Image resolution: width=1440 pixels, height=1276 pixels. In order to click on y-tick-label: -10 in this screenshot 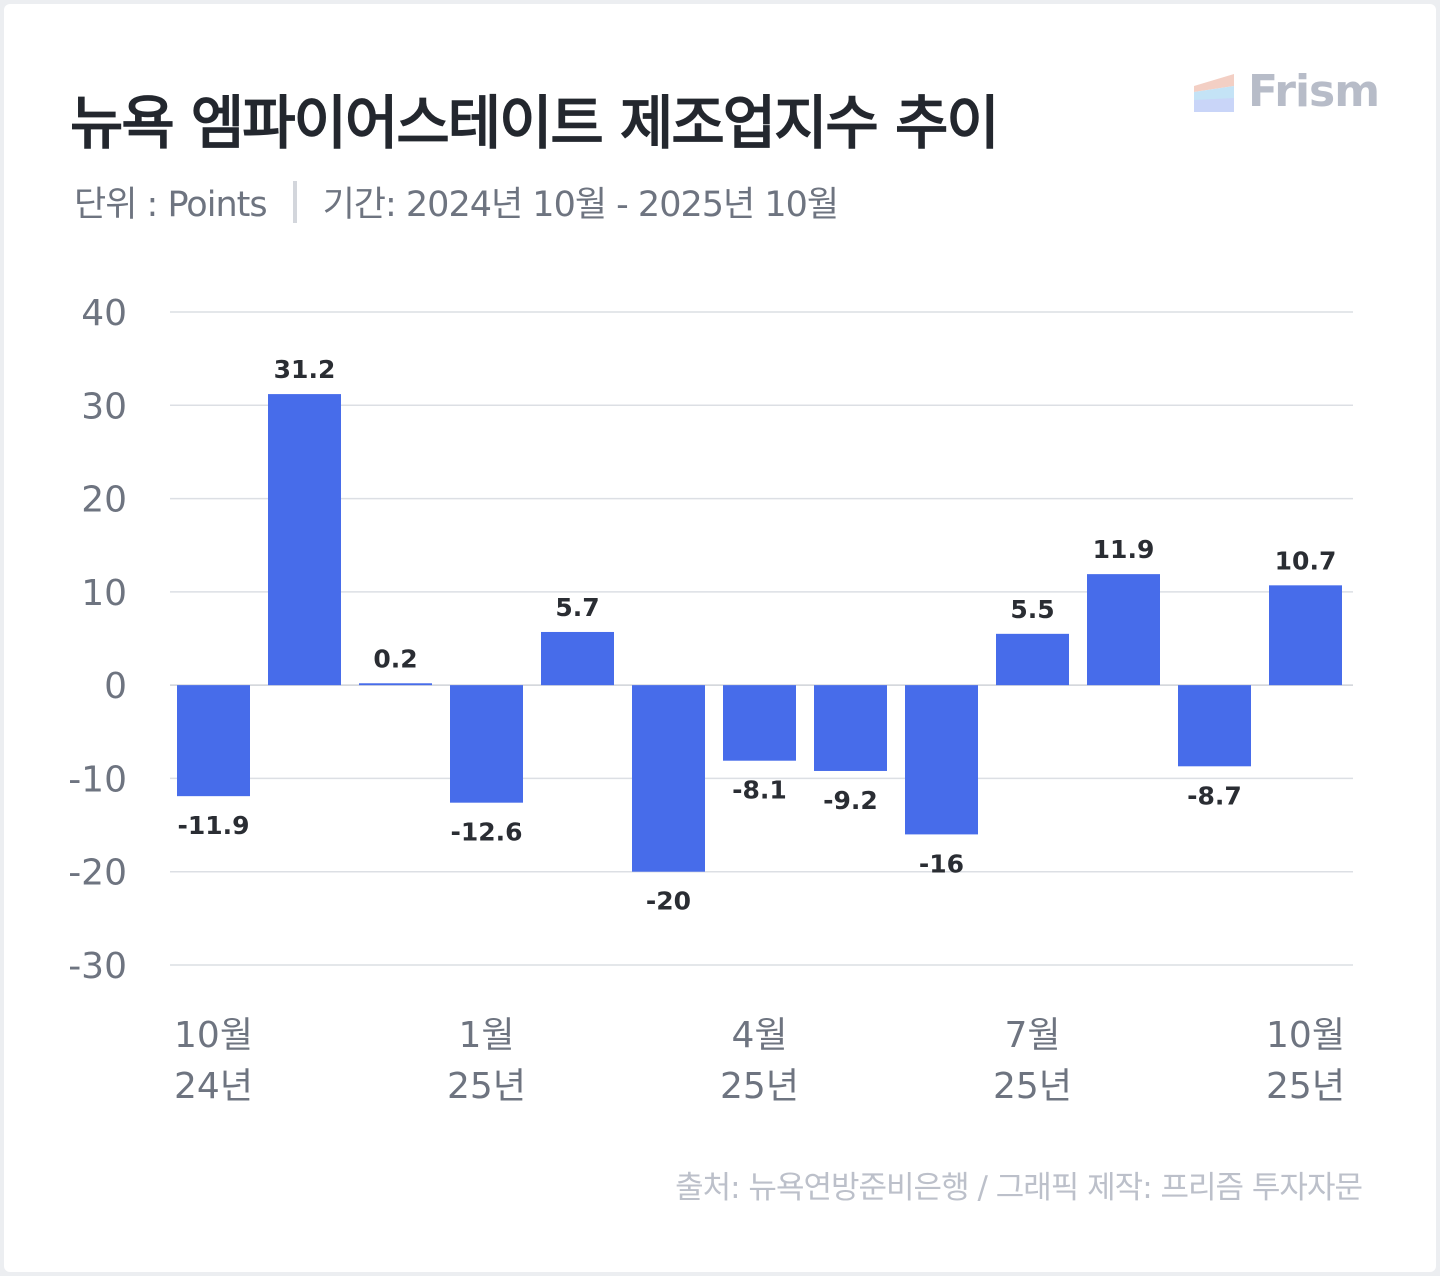, I will do `click(97, 779)`.